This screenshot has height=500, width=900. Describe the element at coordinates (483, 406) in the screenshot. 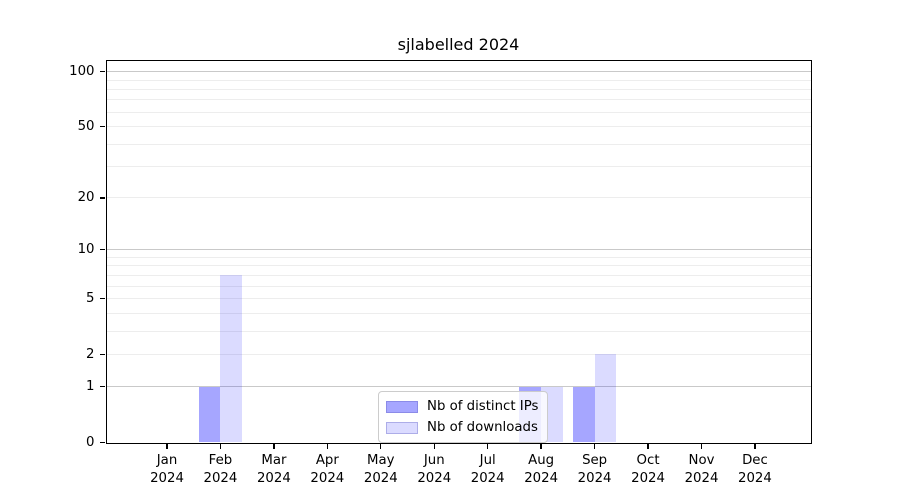

I see `legend-label-distinct-ips: Nb of distinct IPs` at that location.